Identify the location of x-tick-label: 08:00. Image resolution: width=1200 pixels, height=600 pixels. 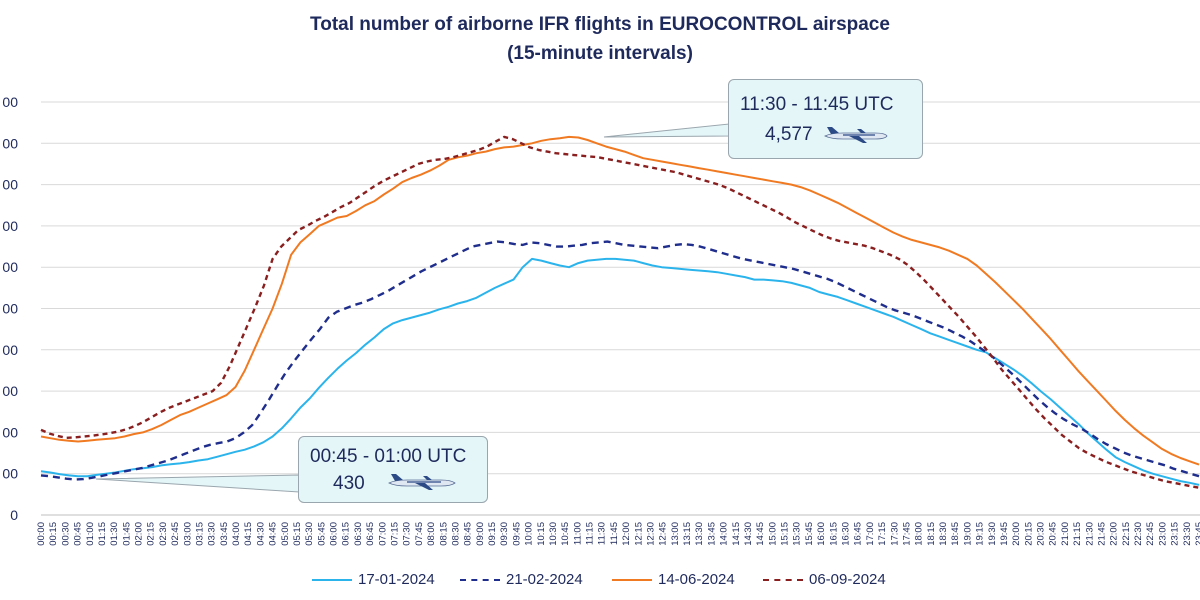
(431, 534).